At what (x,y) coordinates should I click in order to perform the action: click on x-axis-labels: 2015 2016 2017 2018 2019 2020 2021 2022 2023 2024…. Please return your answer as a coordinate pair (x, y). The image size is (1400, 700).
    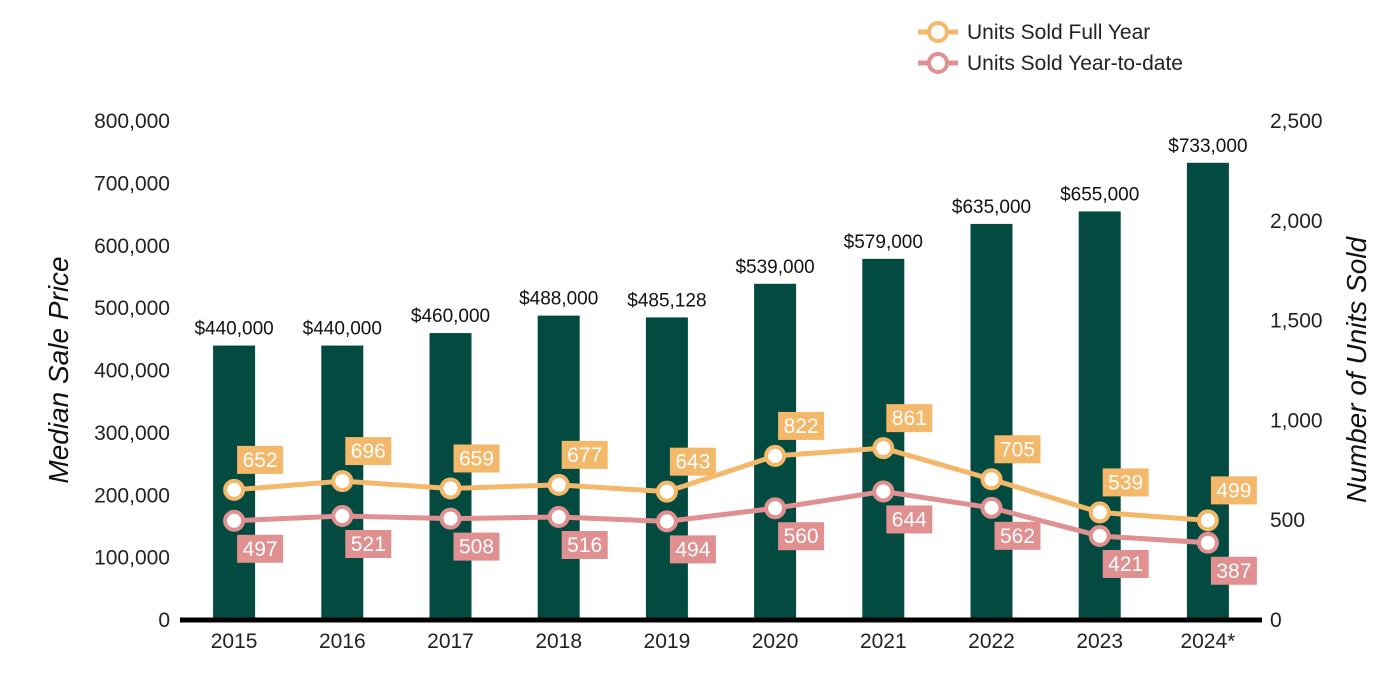
    Looking at the image, I should click on (723, 641).